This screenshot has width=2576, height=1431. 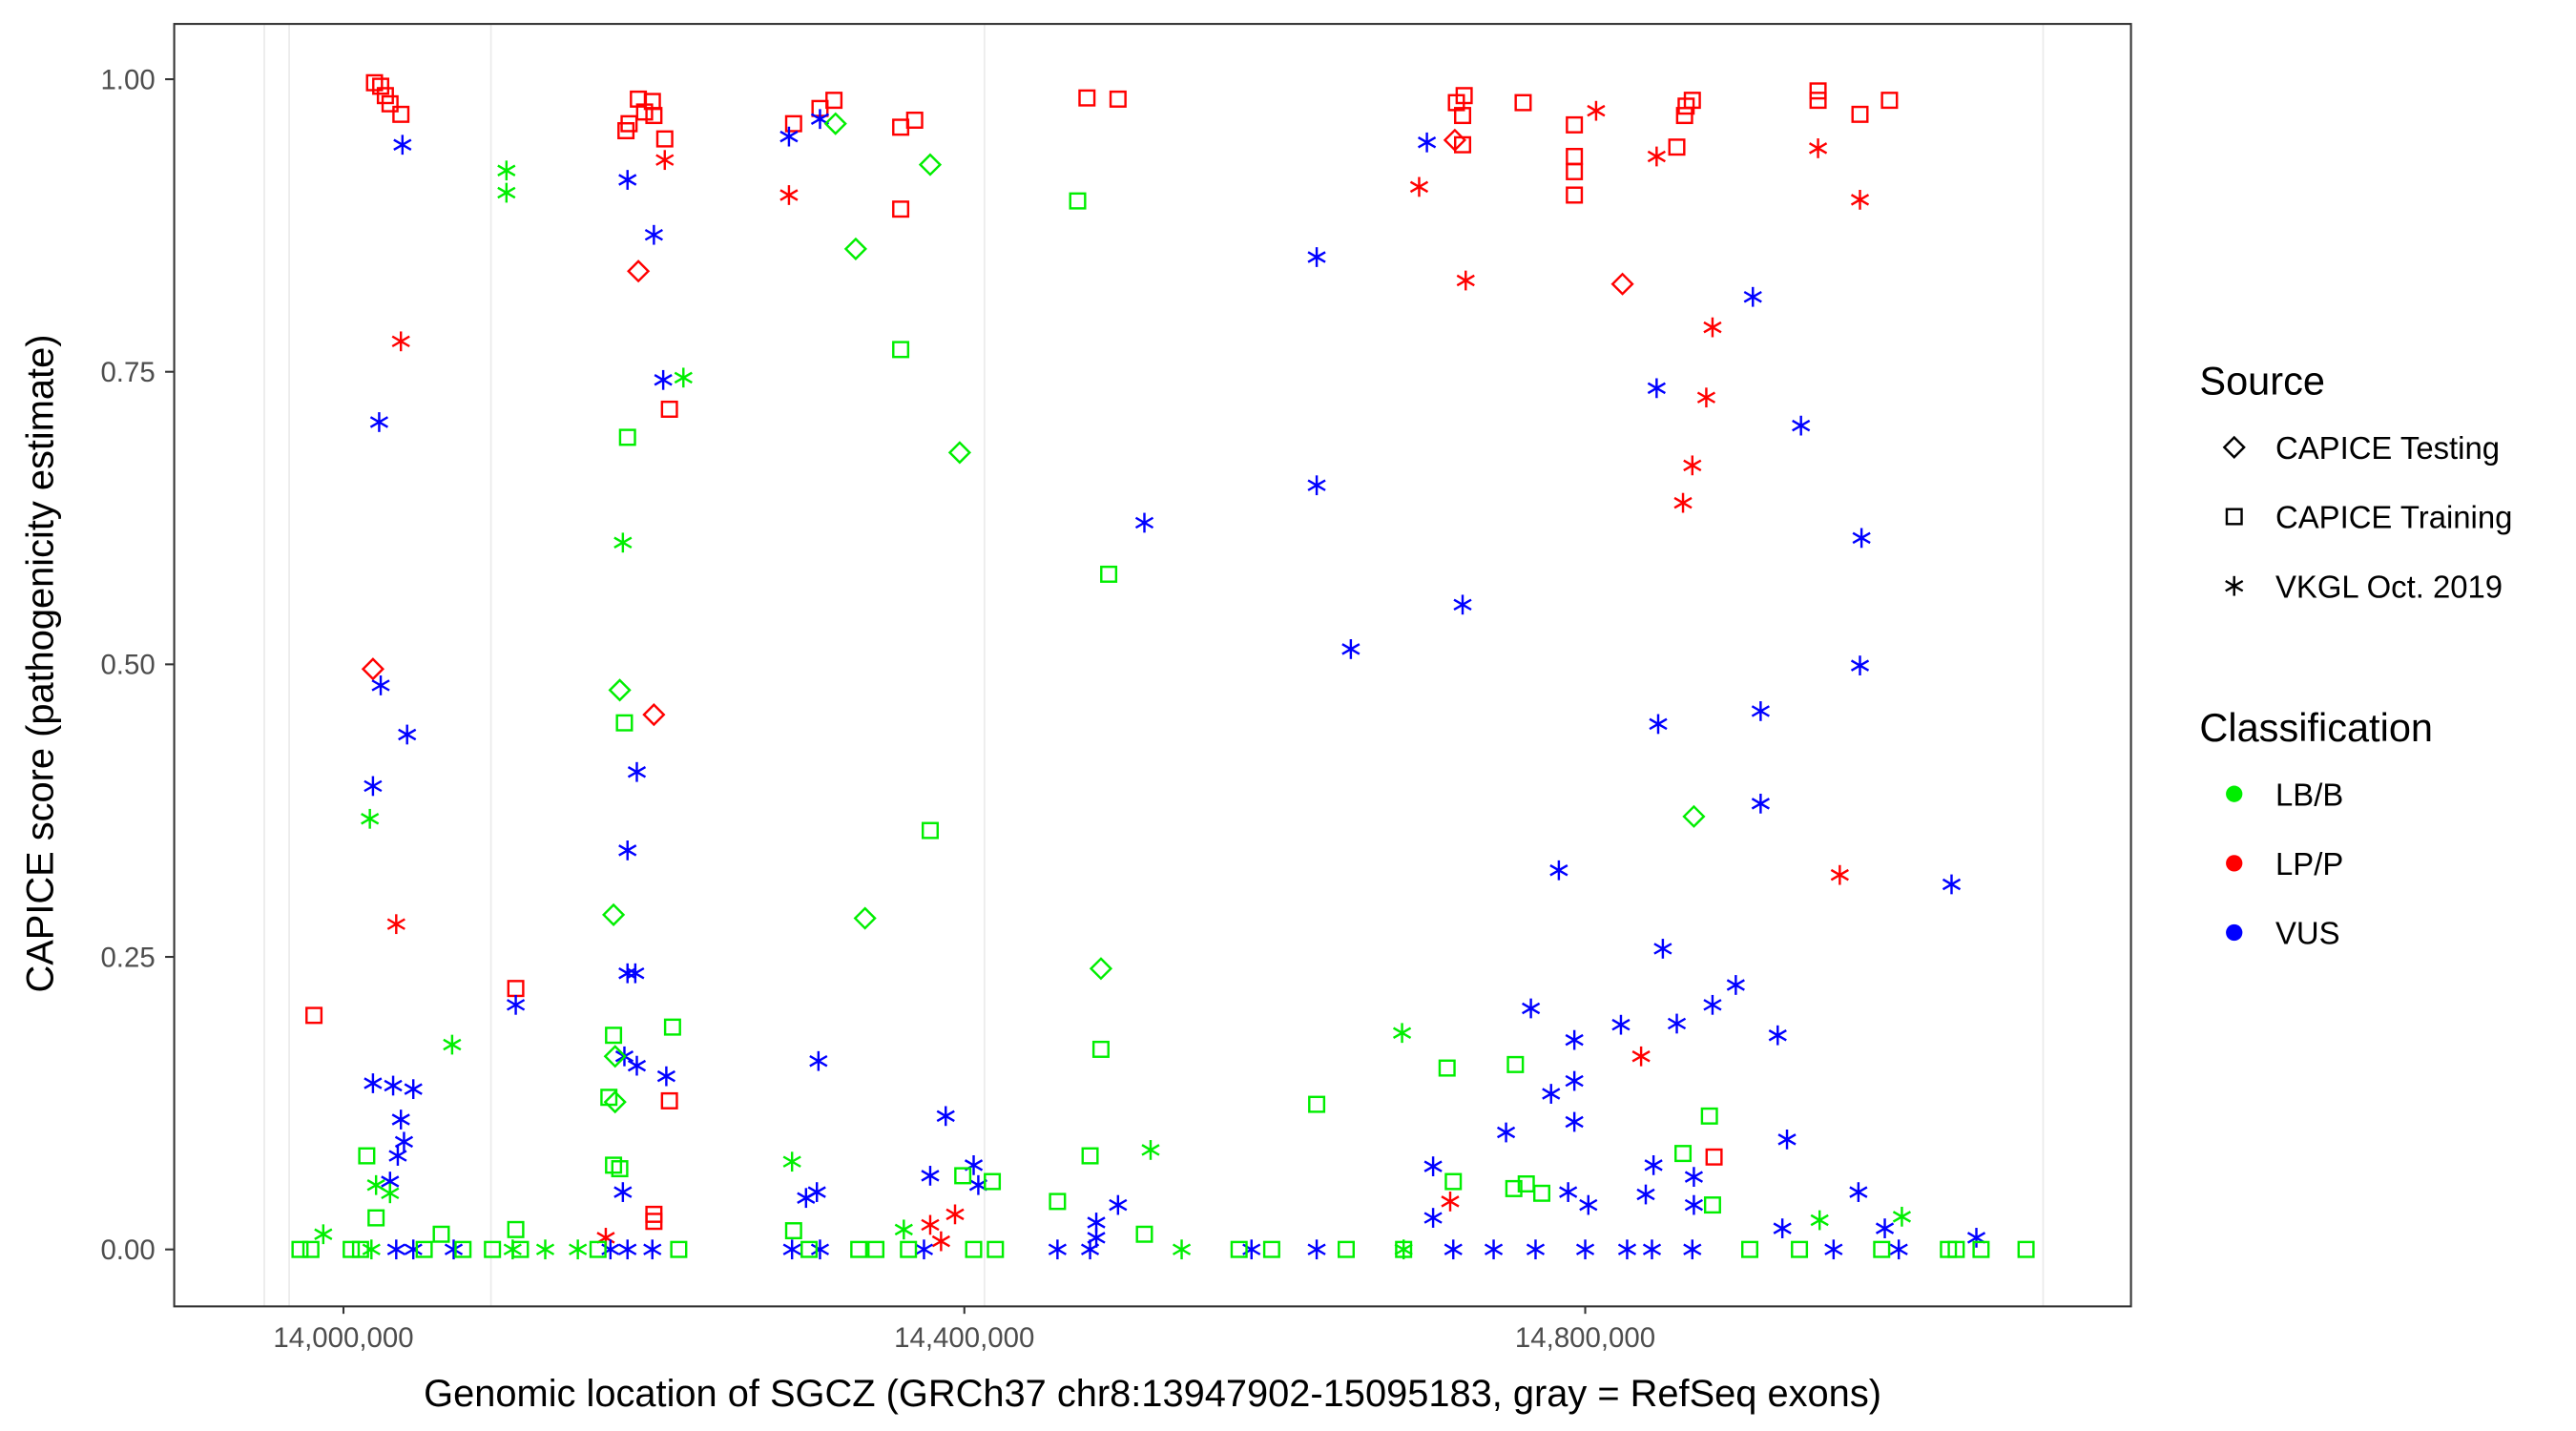 I want to click on legend-source-title: Source, so click(x=2262, y=381).